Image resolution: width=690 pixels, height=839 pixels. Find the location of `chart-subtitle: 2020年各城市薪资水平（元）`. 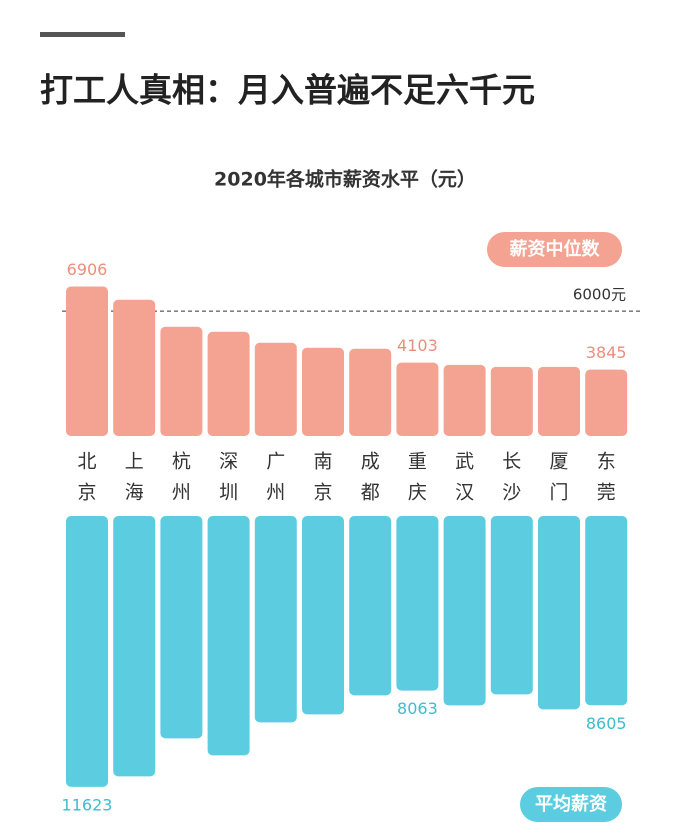

chart-subtitle: 2020年各城市薪资水平（元） is located at coordinates (345, 179).